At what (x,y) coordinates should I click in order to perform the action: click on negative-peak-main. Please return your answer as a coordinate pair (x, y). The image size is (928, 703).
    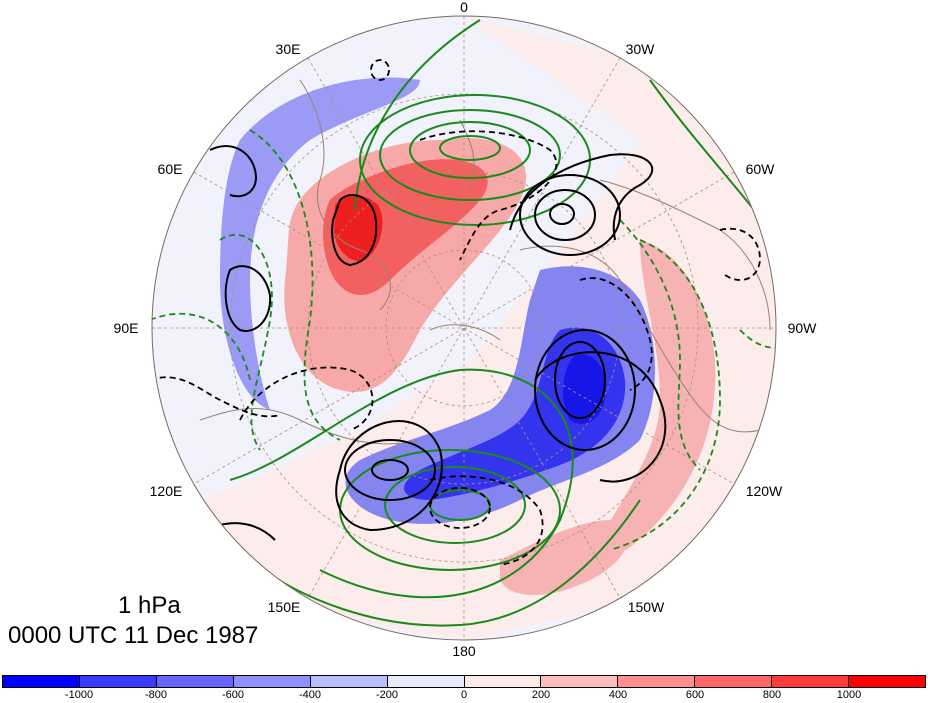
    Looking at the image, I should click on (584, 389).